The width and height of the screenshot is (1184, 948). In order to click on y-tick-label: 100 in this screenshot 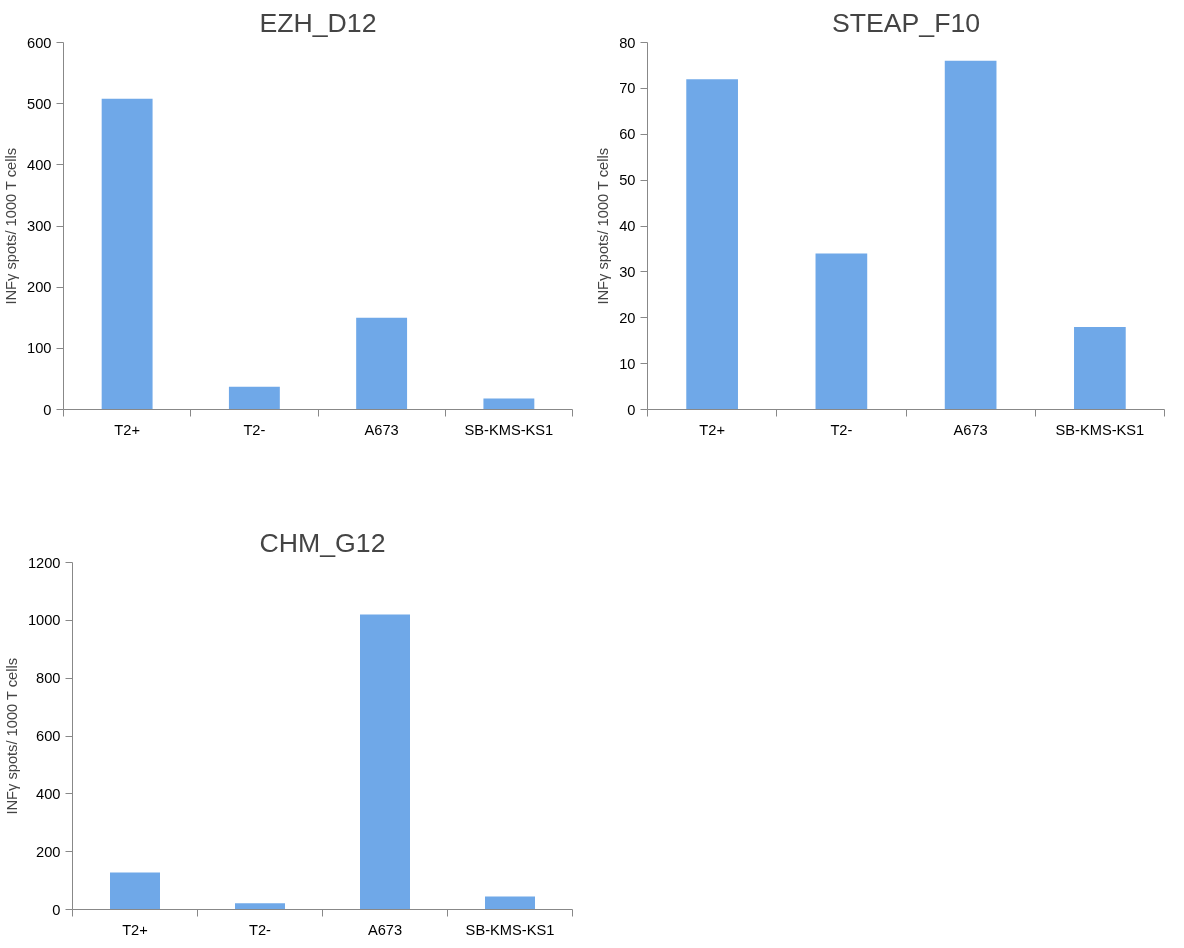, I will do `click(39, 348)`.